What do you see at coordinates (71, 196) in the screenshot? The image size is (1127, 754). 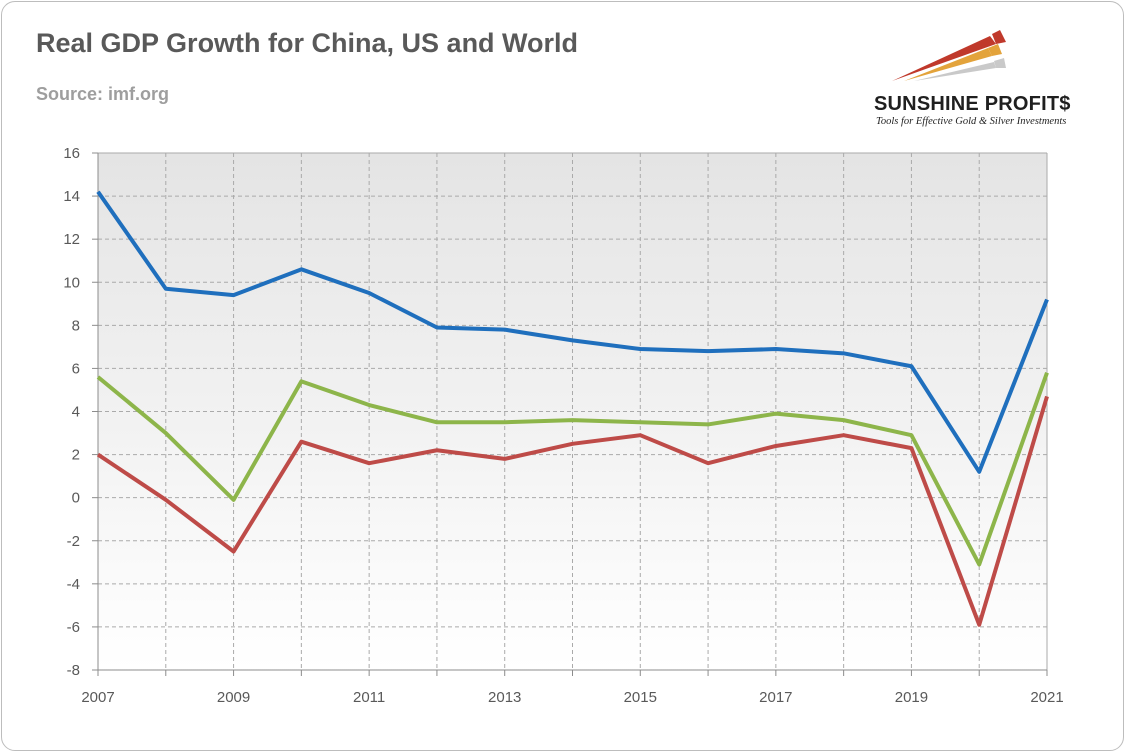 I see `y-tick-label: 14` at bounding box center [71, 196].